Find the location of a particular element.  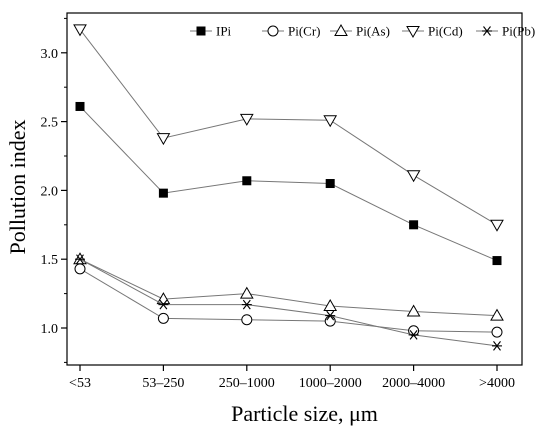

x-tick-label: 1000–2000 is located at coordinates (330, 383).